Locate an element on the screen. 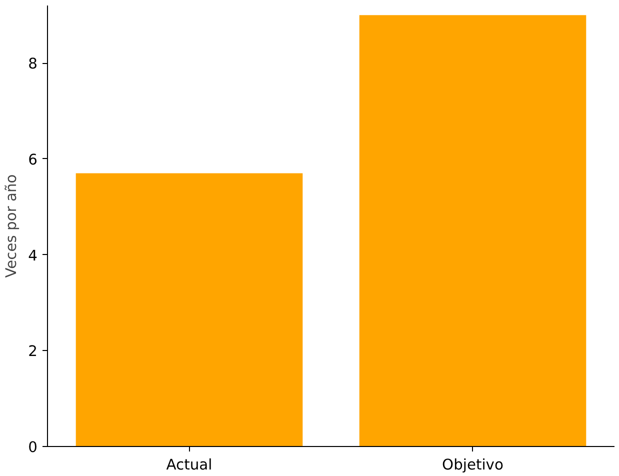  x-tick-label: Objetivo is located at coordinates (473, 465).